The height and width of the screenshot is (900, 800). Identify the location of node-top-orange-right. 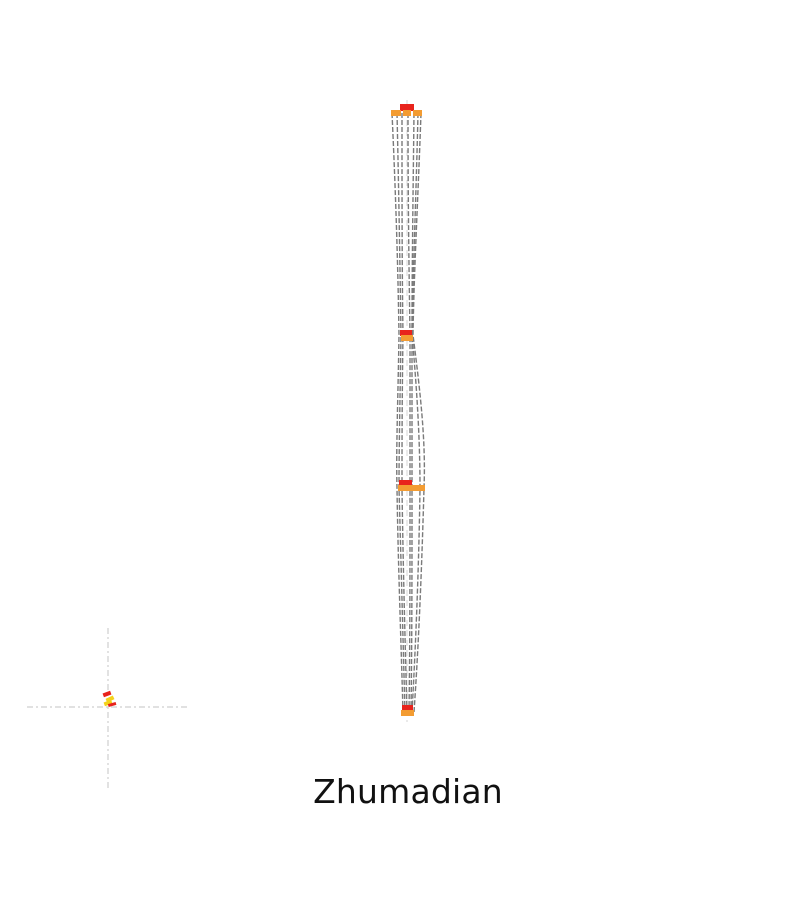
(417, 113).